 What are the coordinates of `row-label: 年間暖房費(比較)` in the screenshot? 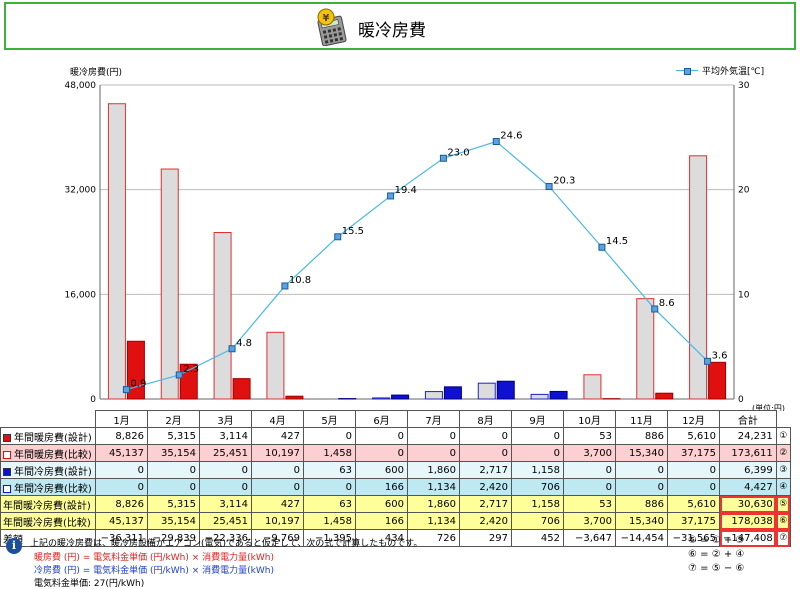 It's located at (48, 453).